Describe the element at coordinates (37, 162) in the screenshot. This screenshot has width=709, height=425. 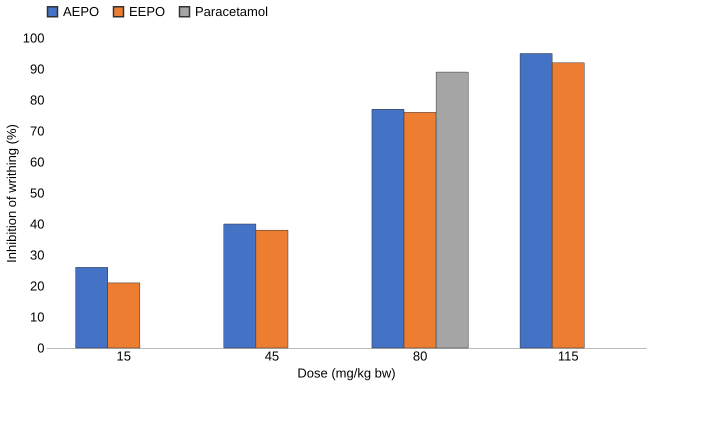
I see `y-tick-label: 60` at that location.